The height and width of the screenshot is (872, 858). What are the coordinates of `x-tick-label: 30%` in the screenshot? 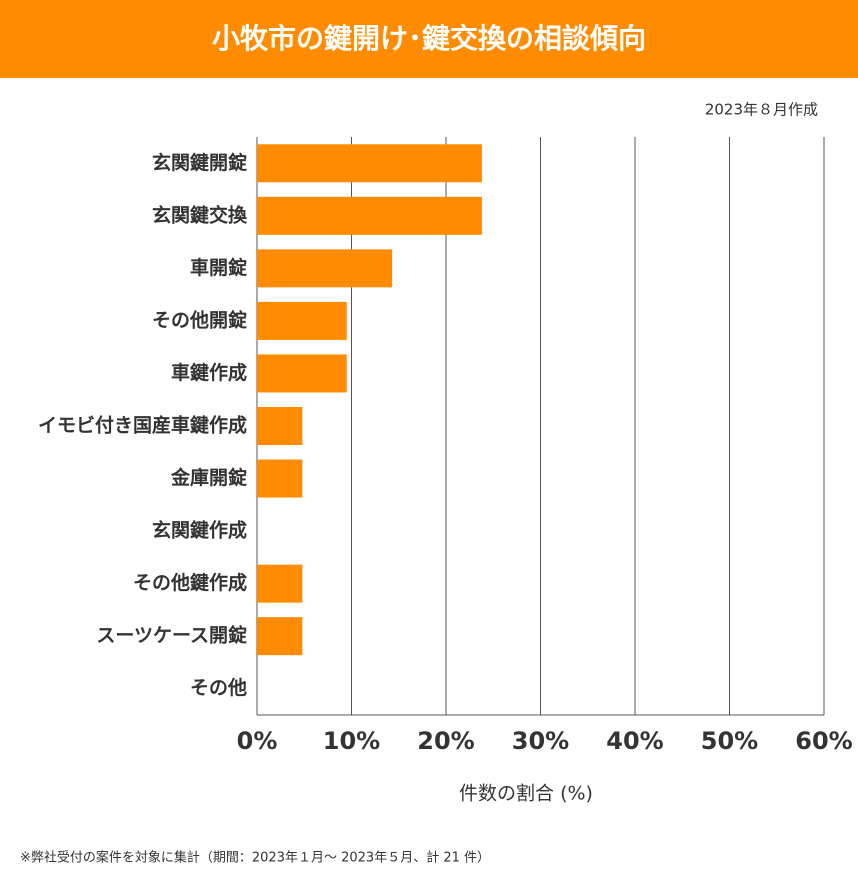 It's located at (540, 741).